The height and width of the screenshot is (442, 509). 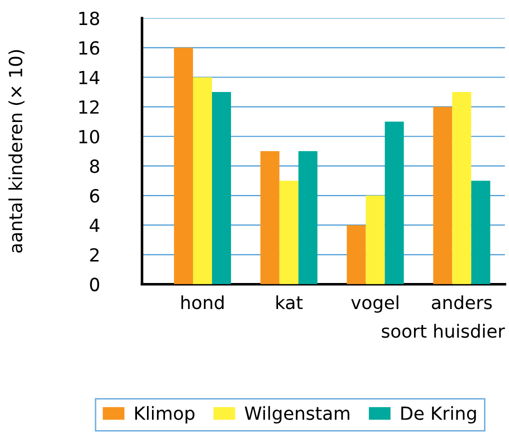 What do you see at coordinates (89, 48) in the screenshot?
I see `y-tick-label: 16` at bounding box center [89, 48].